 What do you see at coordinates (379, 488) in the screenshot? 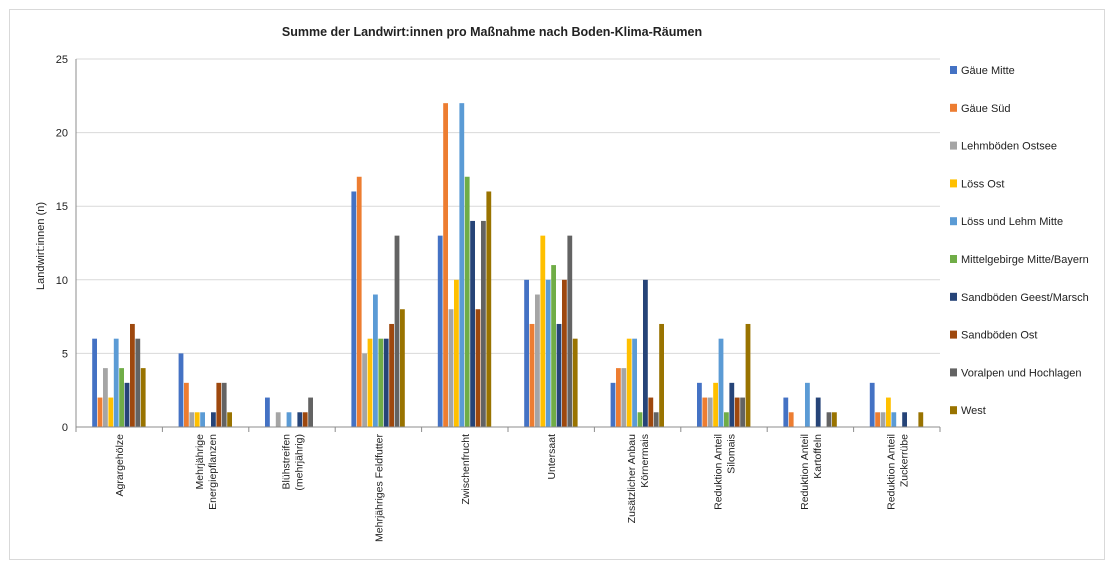
I see `x-tick-label: Mehrjähriges Feldfutter` at bounding box center [379, 488].